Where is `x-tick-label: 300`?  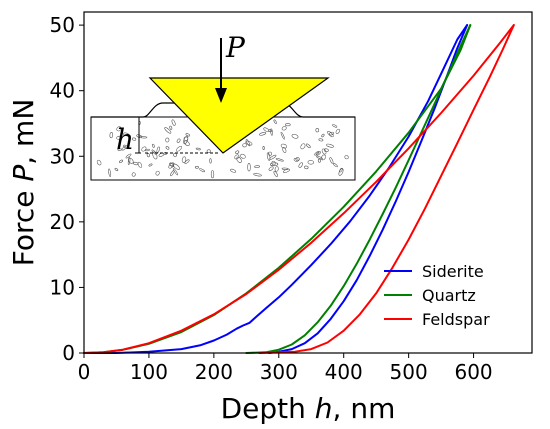 x-tick-label: 300 is located at coordinates (279, 372).